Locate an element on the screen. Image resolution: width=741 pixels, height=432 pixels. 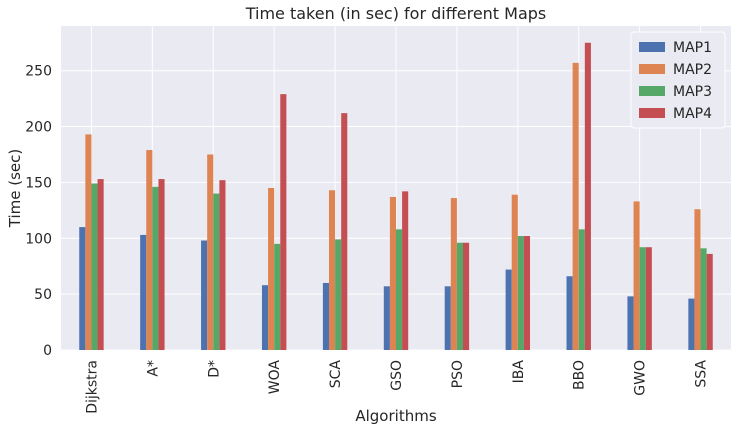
legend-label-map4: MAP4 is located at coordinates (692, 114).